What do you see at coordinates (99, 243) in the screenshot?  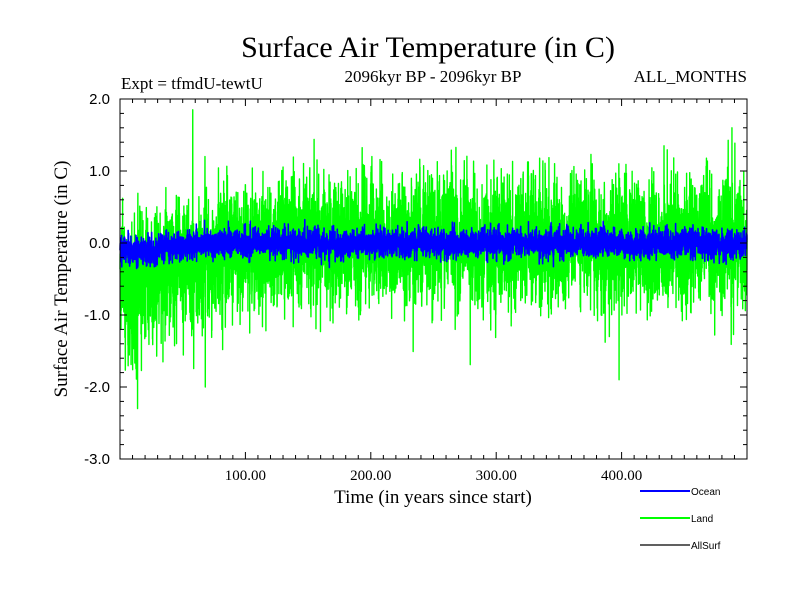 I see `y-tick-label: 0.0` at bounding box center [99, 243].